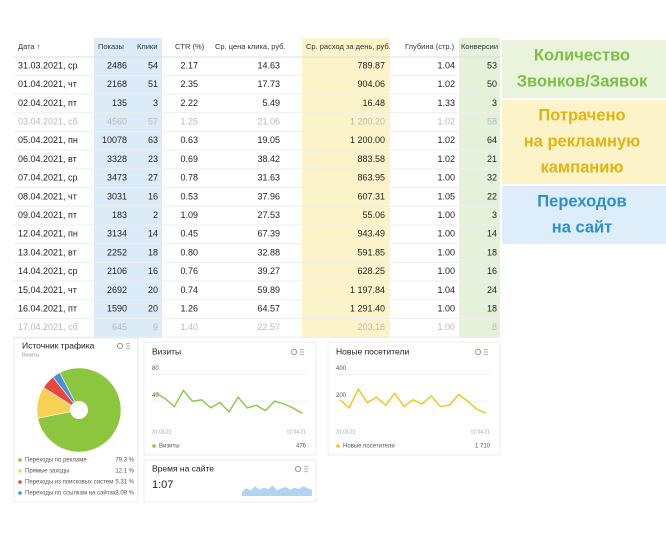 Image resolution: width=666 pixels, height=540 pixels. I want to click on cell: 0.63, so click(189, 140).